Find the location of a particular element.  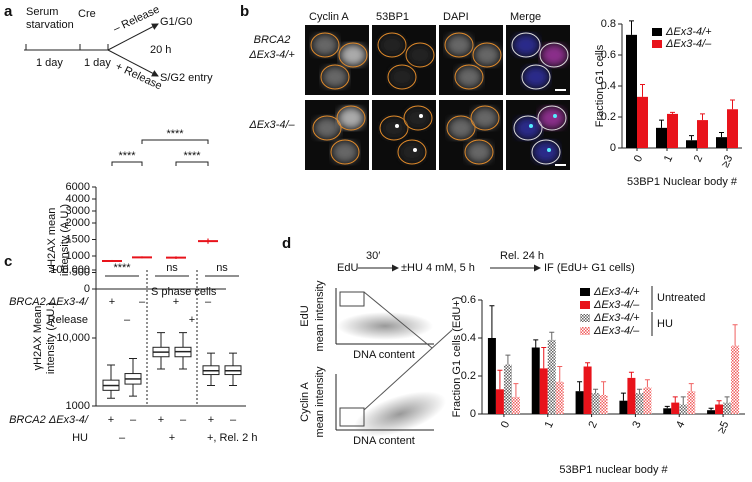

y-tick-label: 3000 is located at coordinates (78, 211).